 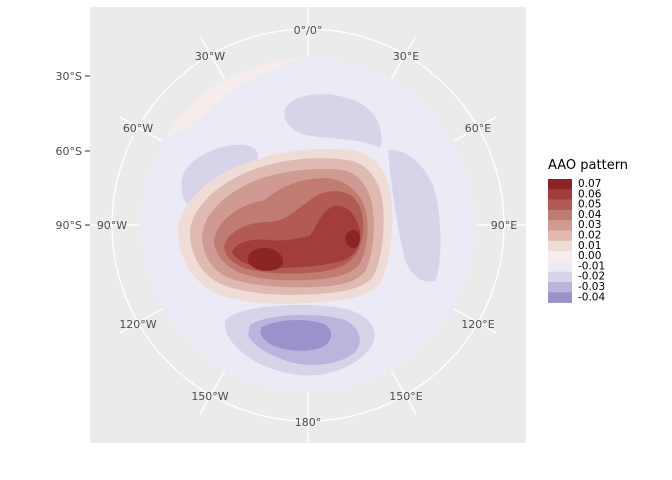 What do you see at coordinates (137, 324) in the screenshot?
I see `lon-label-120w: 120°W` at bounding box center [137, 324].